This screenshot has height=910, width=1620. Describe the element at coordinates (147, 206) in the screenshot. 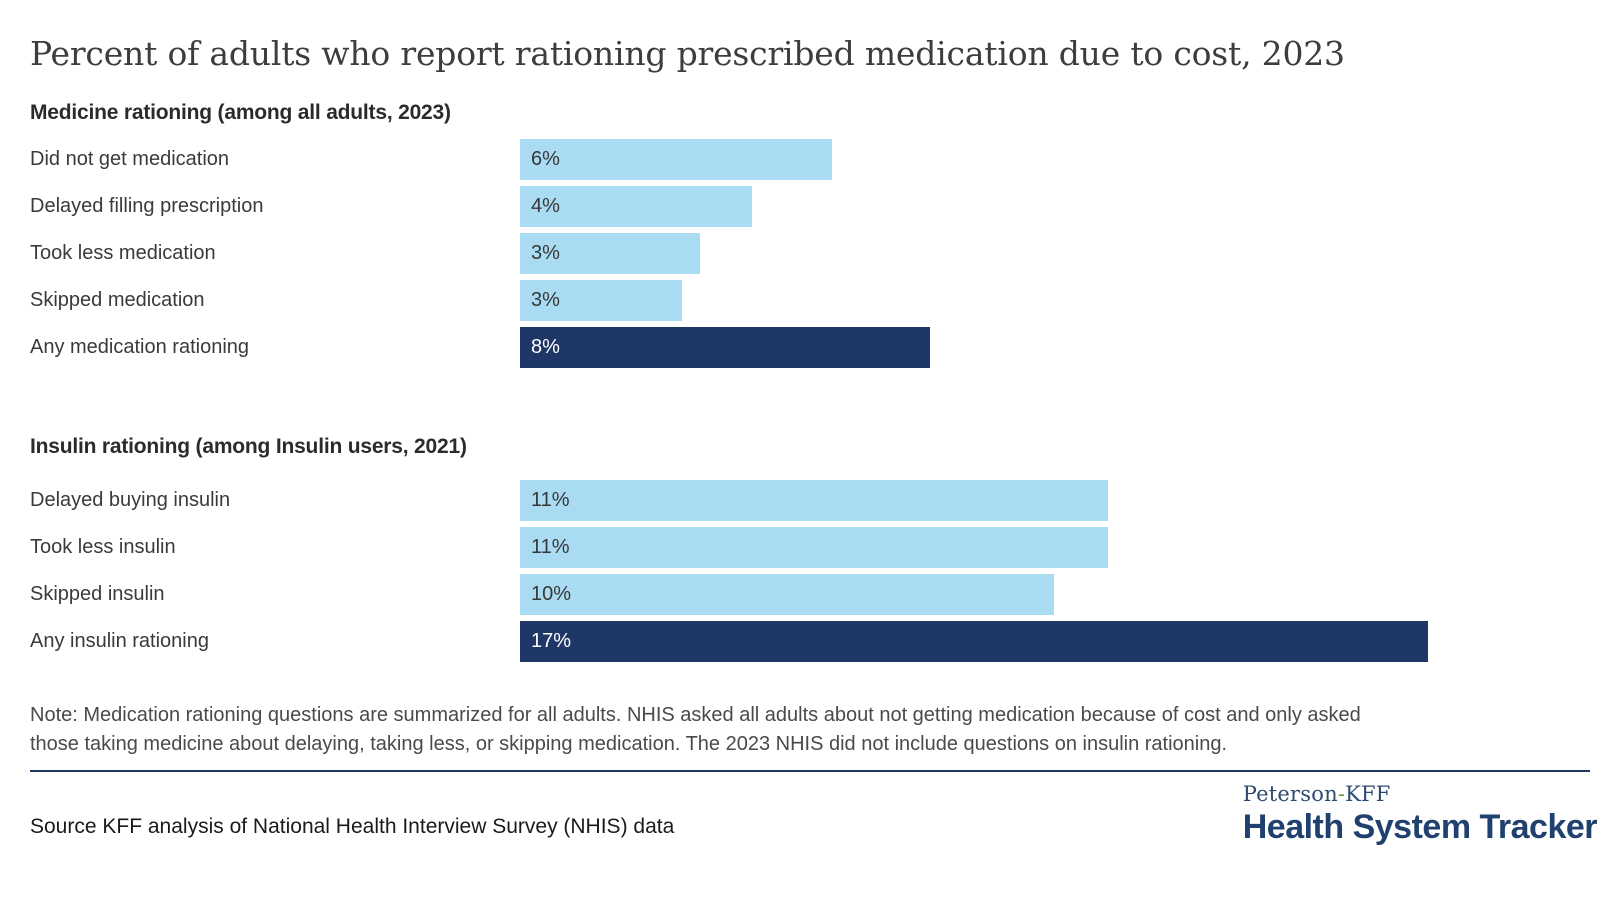

I see `category-label: Delayed filling prescription` at that location.